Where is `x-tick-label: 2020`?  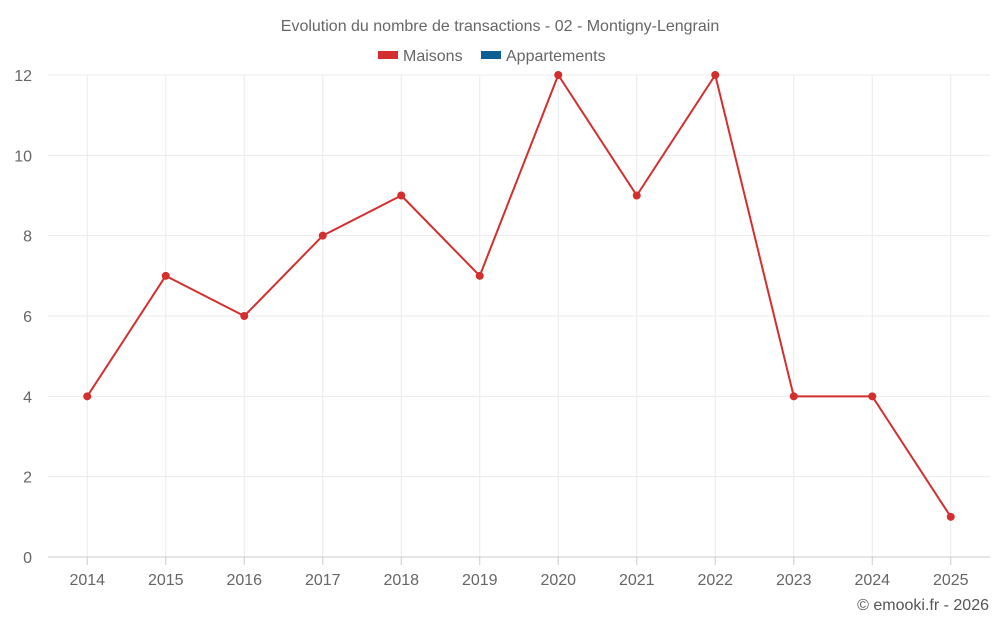 x-tick-label: 2020 is located at coordinates (558, 580).